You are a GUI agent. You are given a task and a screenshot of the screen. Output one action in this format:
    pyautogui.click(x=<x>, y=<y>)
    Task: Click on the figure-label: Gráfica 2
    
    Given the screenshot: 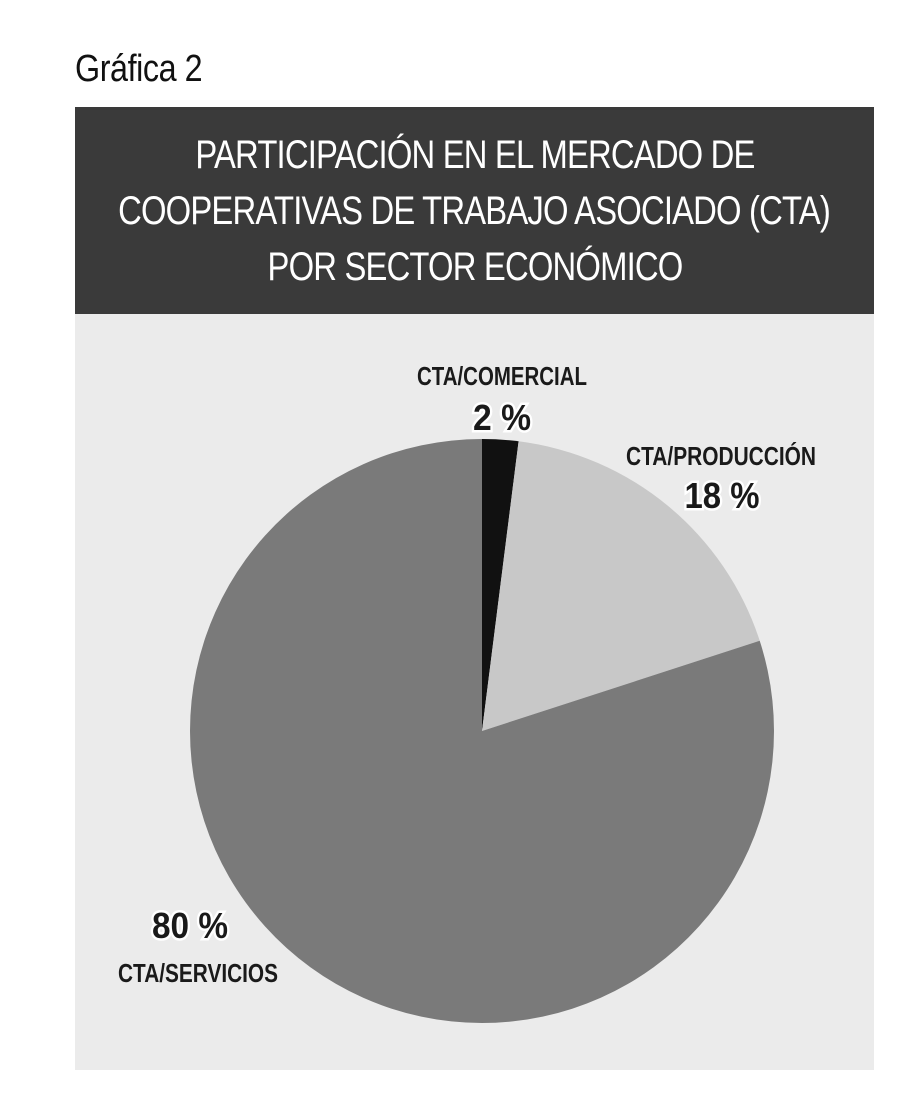 What is the action you would take?
    pyautogui.click(x=139, y=69)
    